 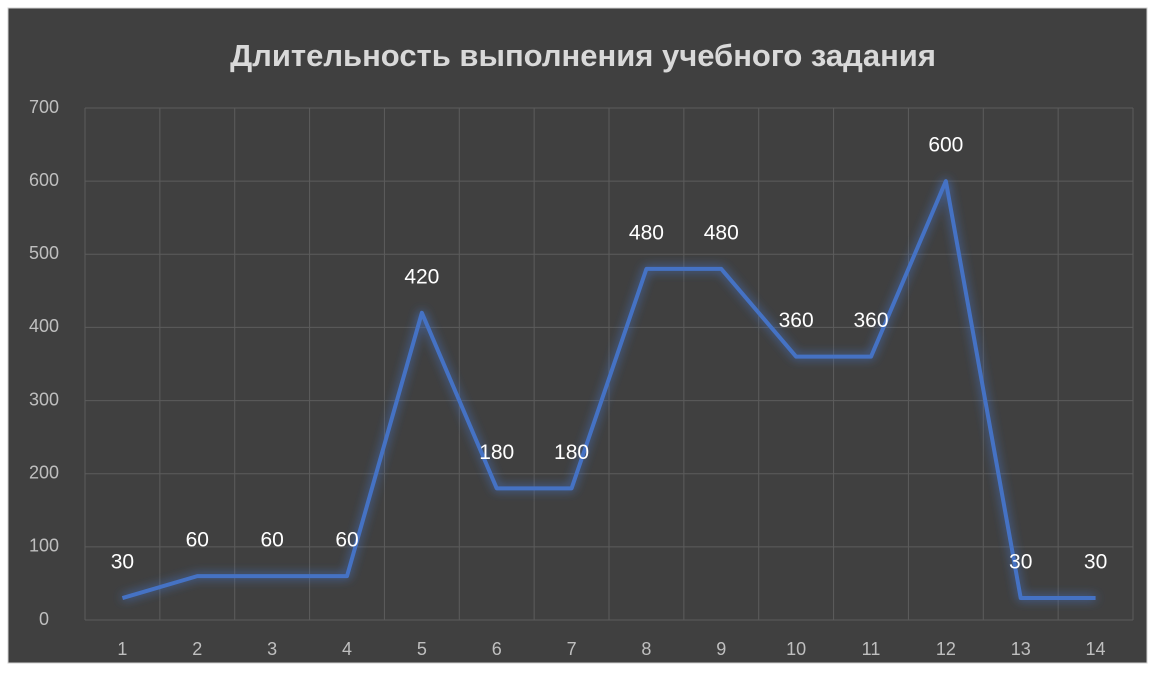 I want to click on x-tick-label: 9, so click(x=721, y=649).